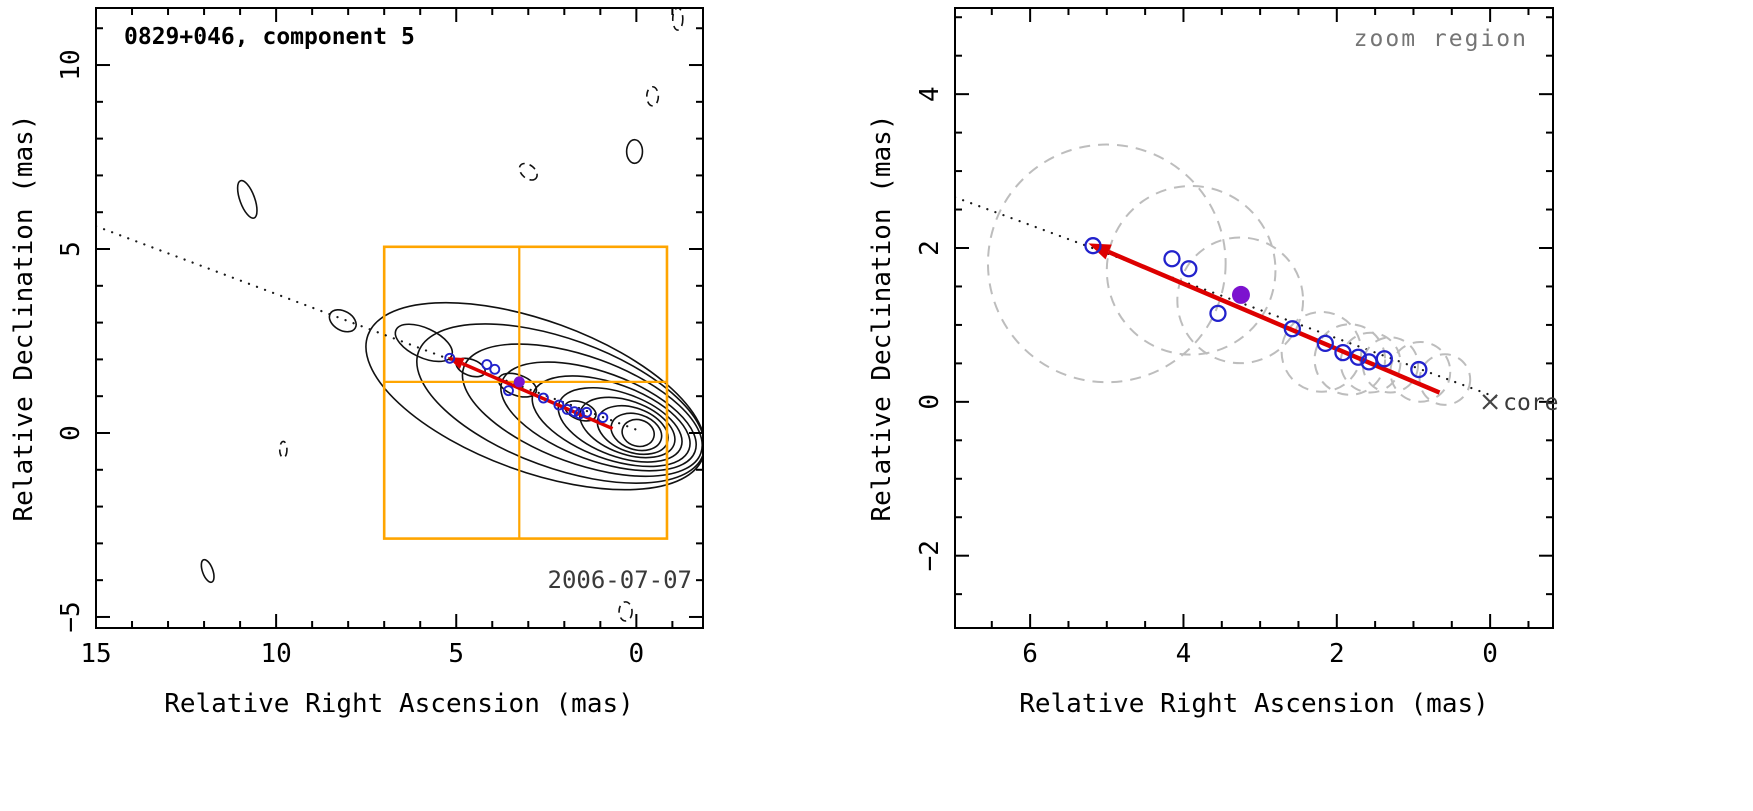  What do you see at coordinates (71, 616) in the screenshot?
I see `y-tick-label: −5` at bounding box center [71, 616].